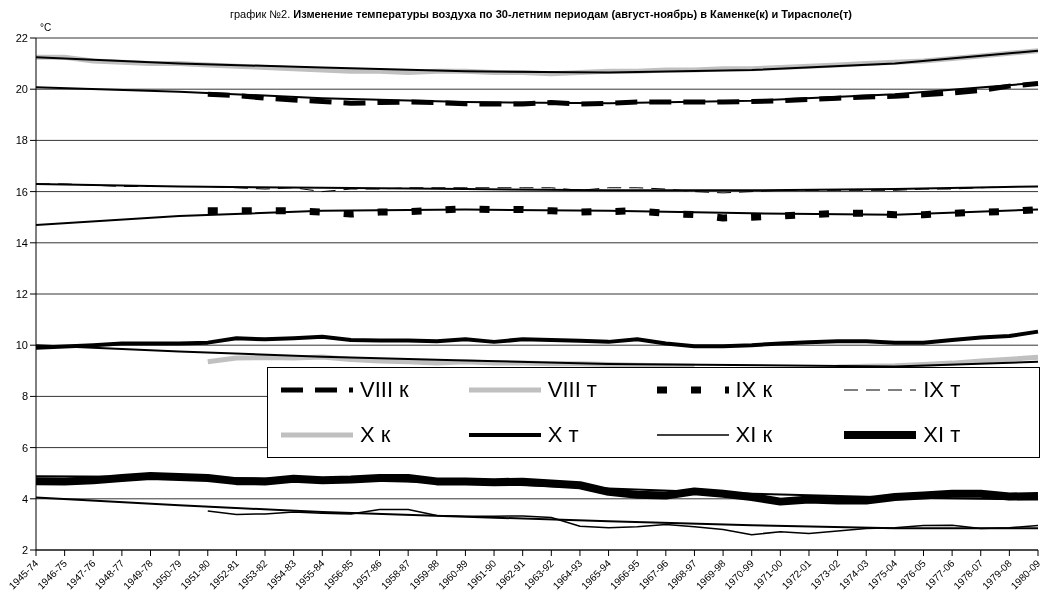 The height and width of the screenshot is (603, 1052). What do you see at coordinates (21, 89) in the screenshot?
I see `y-tick-label: 20` at bounding box center [21, 89].